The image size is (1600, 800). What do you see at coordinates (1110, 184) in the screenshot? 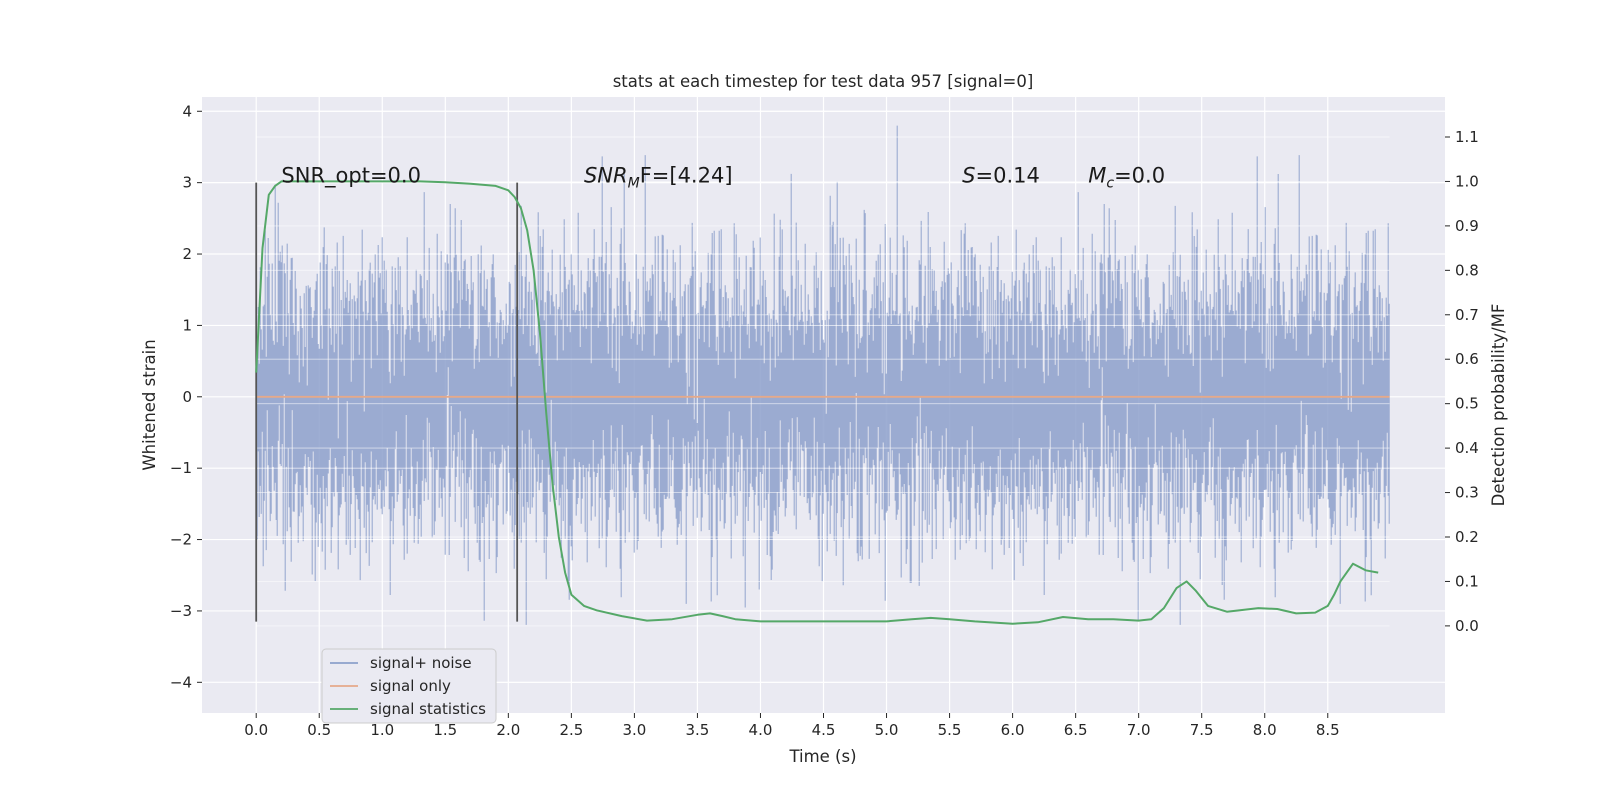
I see `annotation-sub: c` at bounding box center [1110, 184].